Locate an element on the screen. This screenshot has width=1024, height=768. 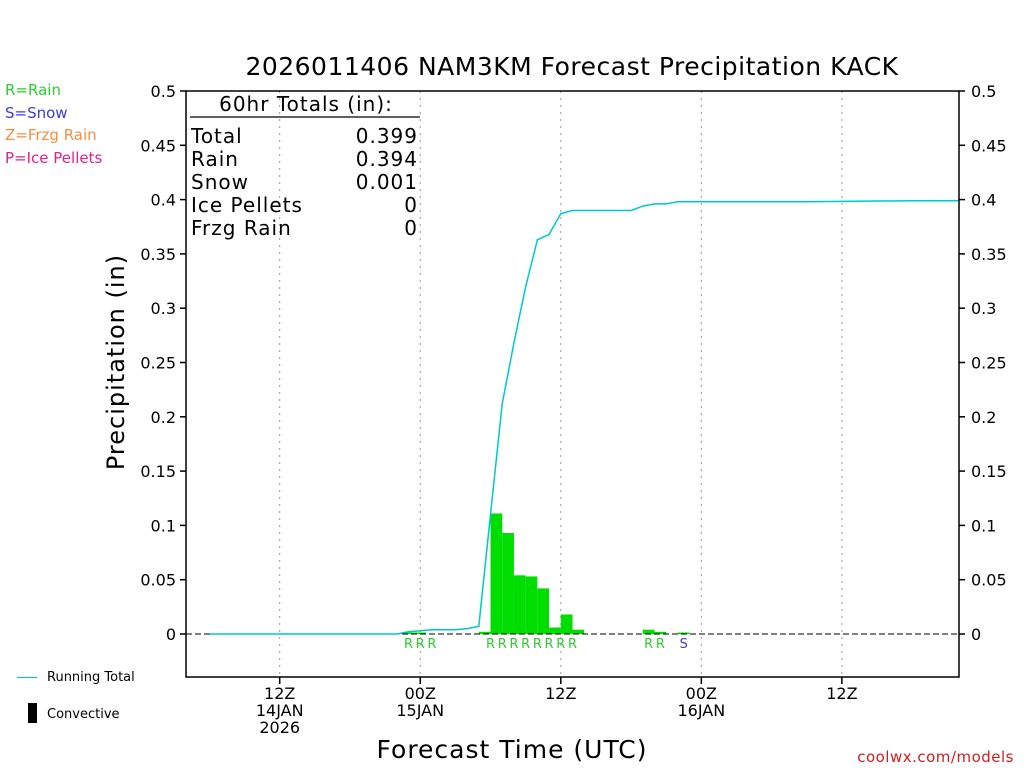
totals-header: 60hr Totals (in): is located at coordinates (306, 104).